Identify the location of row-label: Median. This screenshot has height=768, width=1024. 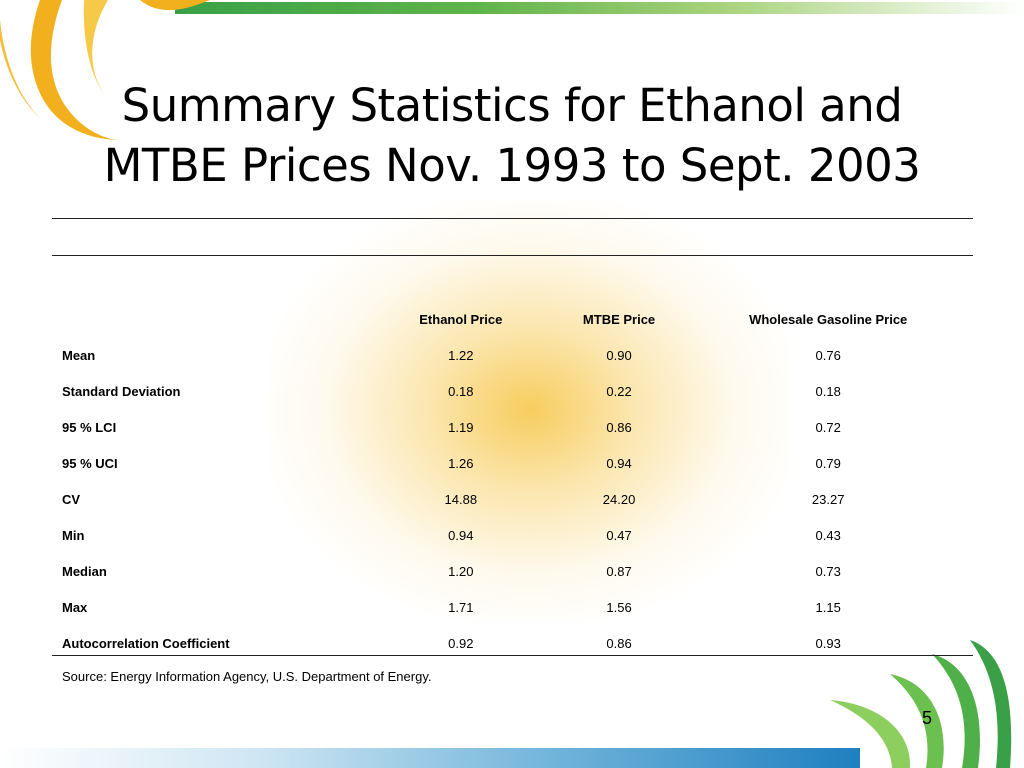
(84, 571).